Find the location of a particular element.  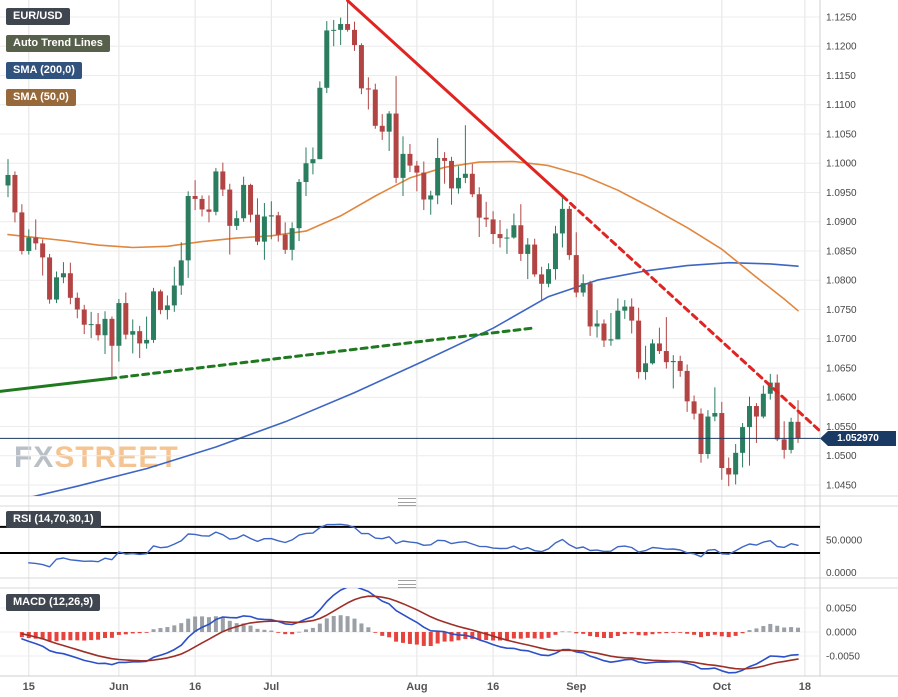

legend-sma50-chip: SMA (50,0) is located at coordinates (41, 97).